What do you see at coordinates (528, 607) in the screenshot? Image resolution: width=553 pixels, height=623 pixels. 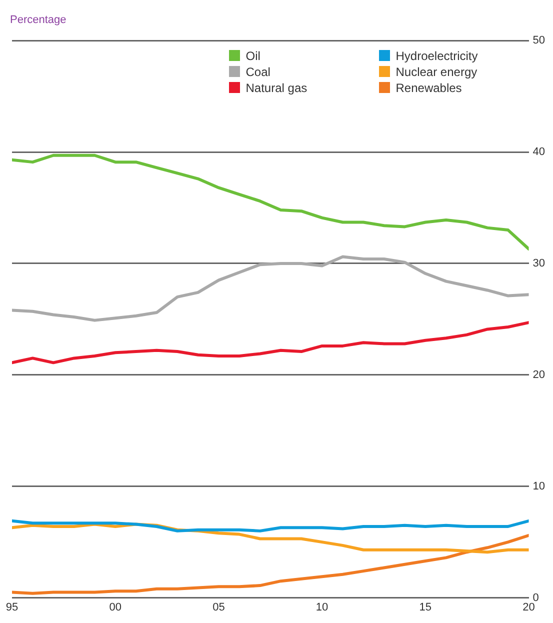 I see `x-tick-label: 20` at bounding box center [528, 607].